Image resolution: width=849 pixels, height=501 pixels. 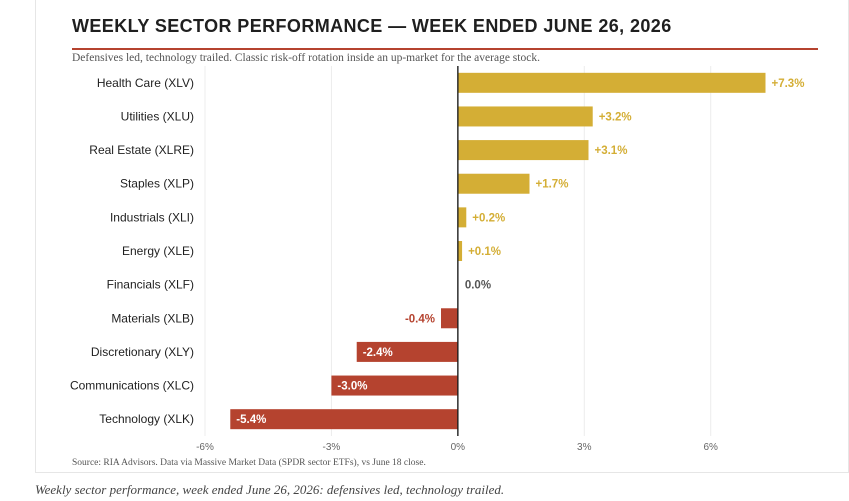 What do you see at coordinates (132, 386) in the screenshot?
I see `category-label: Communications (XLC)` at bounding box center [132, 386].